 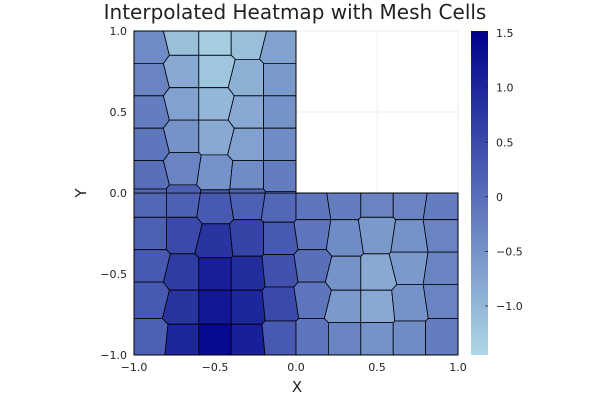 I want to click on y-tick-label: −1.0, so click(x=113, y=355).